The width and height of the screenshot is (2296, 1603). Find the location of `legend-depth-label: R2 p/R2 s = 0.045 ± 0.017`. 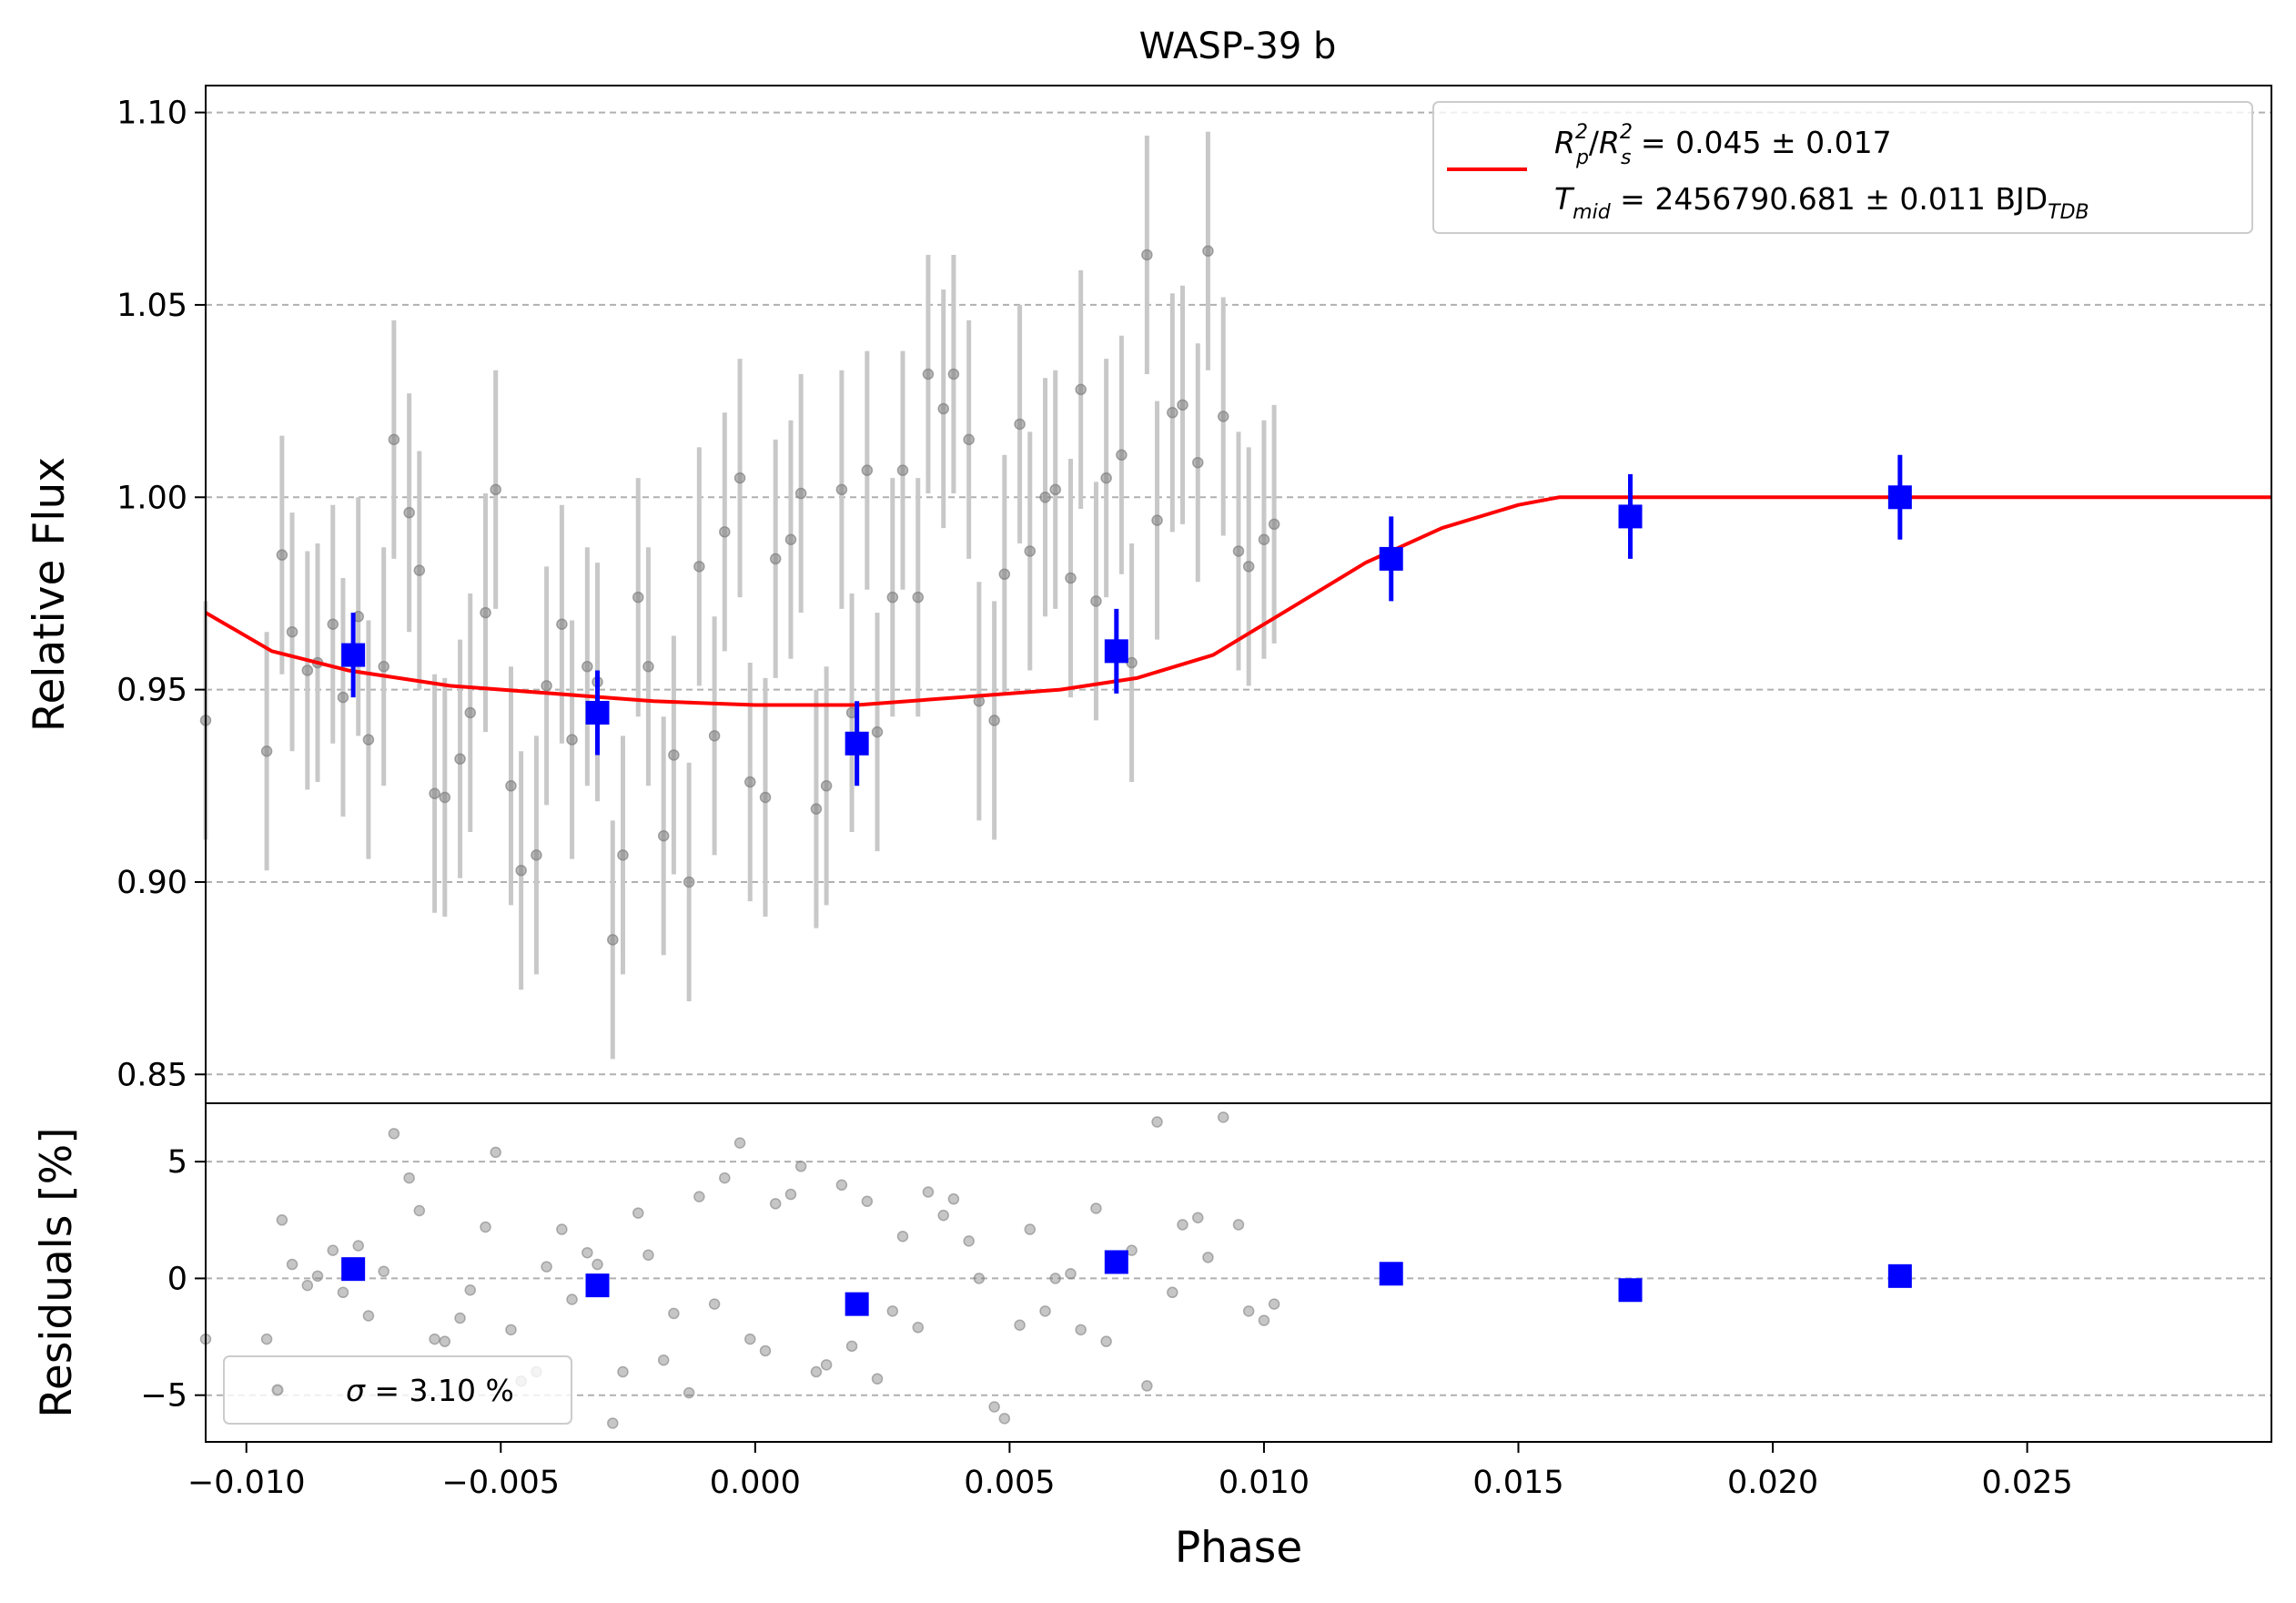

legend-depth-label: R2 p/R2 s = 0.045 ± 0.017 is located at coordinates (1723, 145).